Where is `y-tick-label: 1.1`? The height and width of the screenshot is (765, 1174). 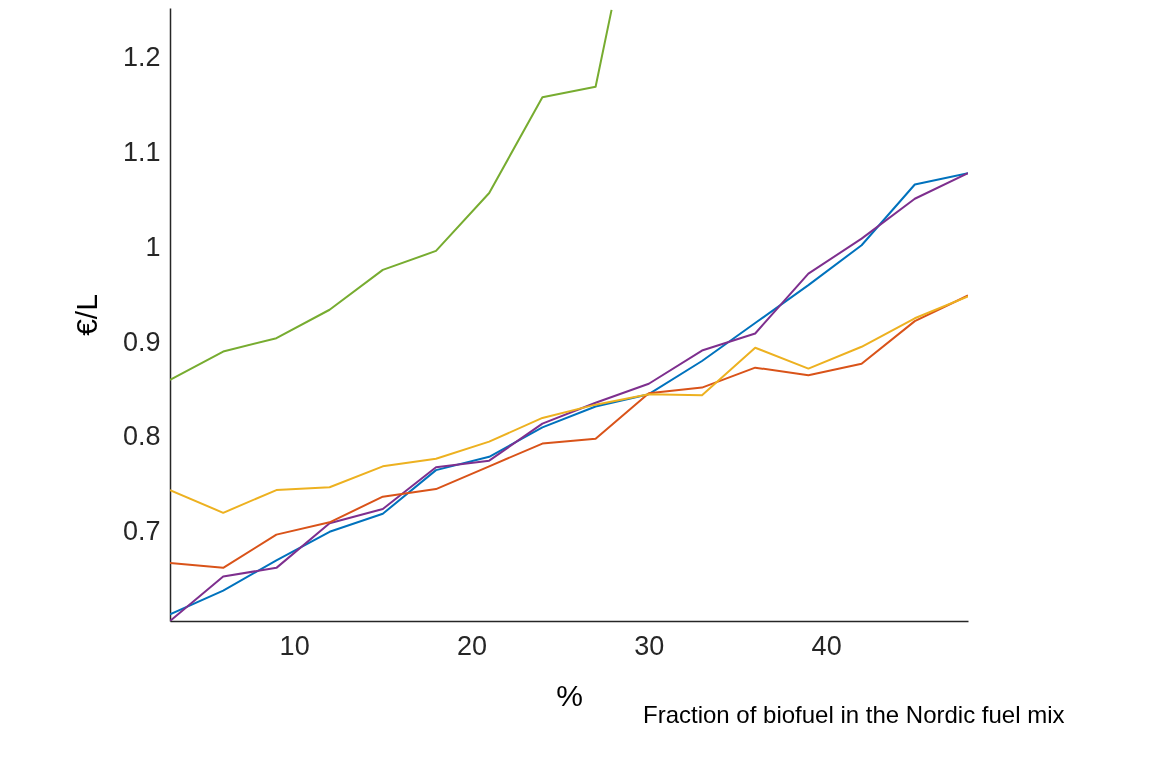
y-tick-label: 1.1 is located at coordinates (141, 151).